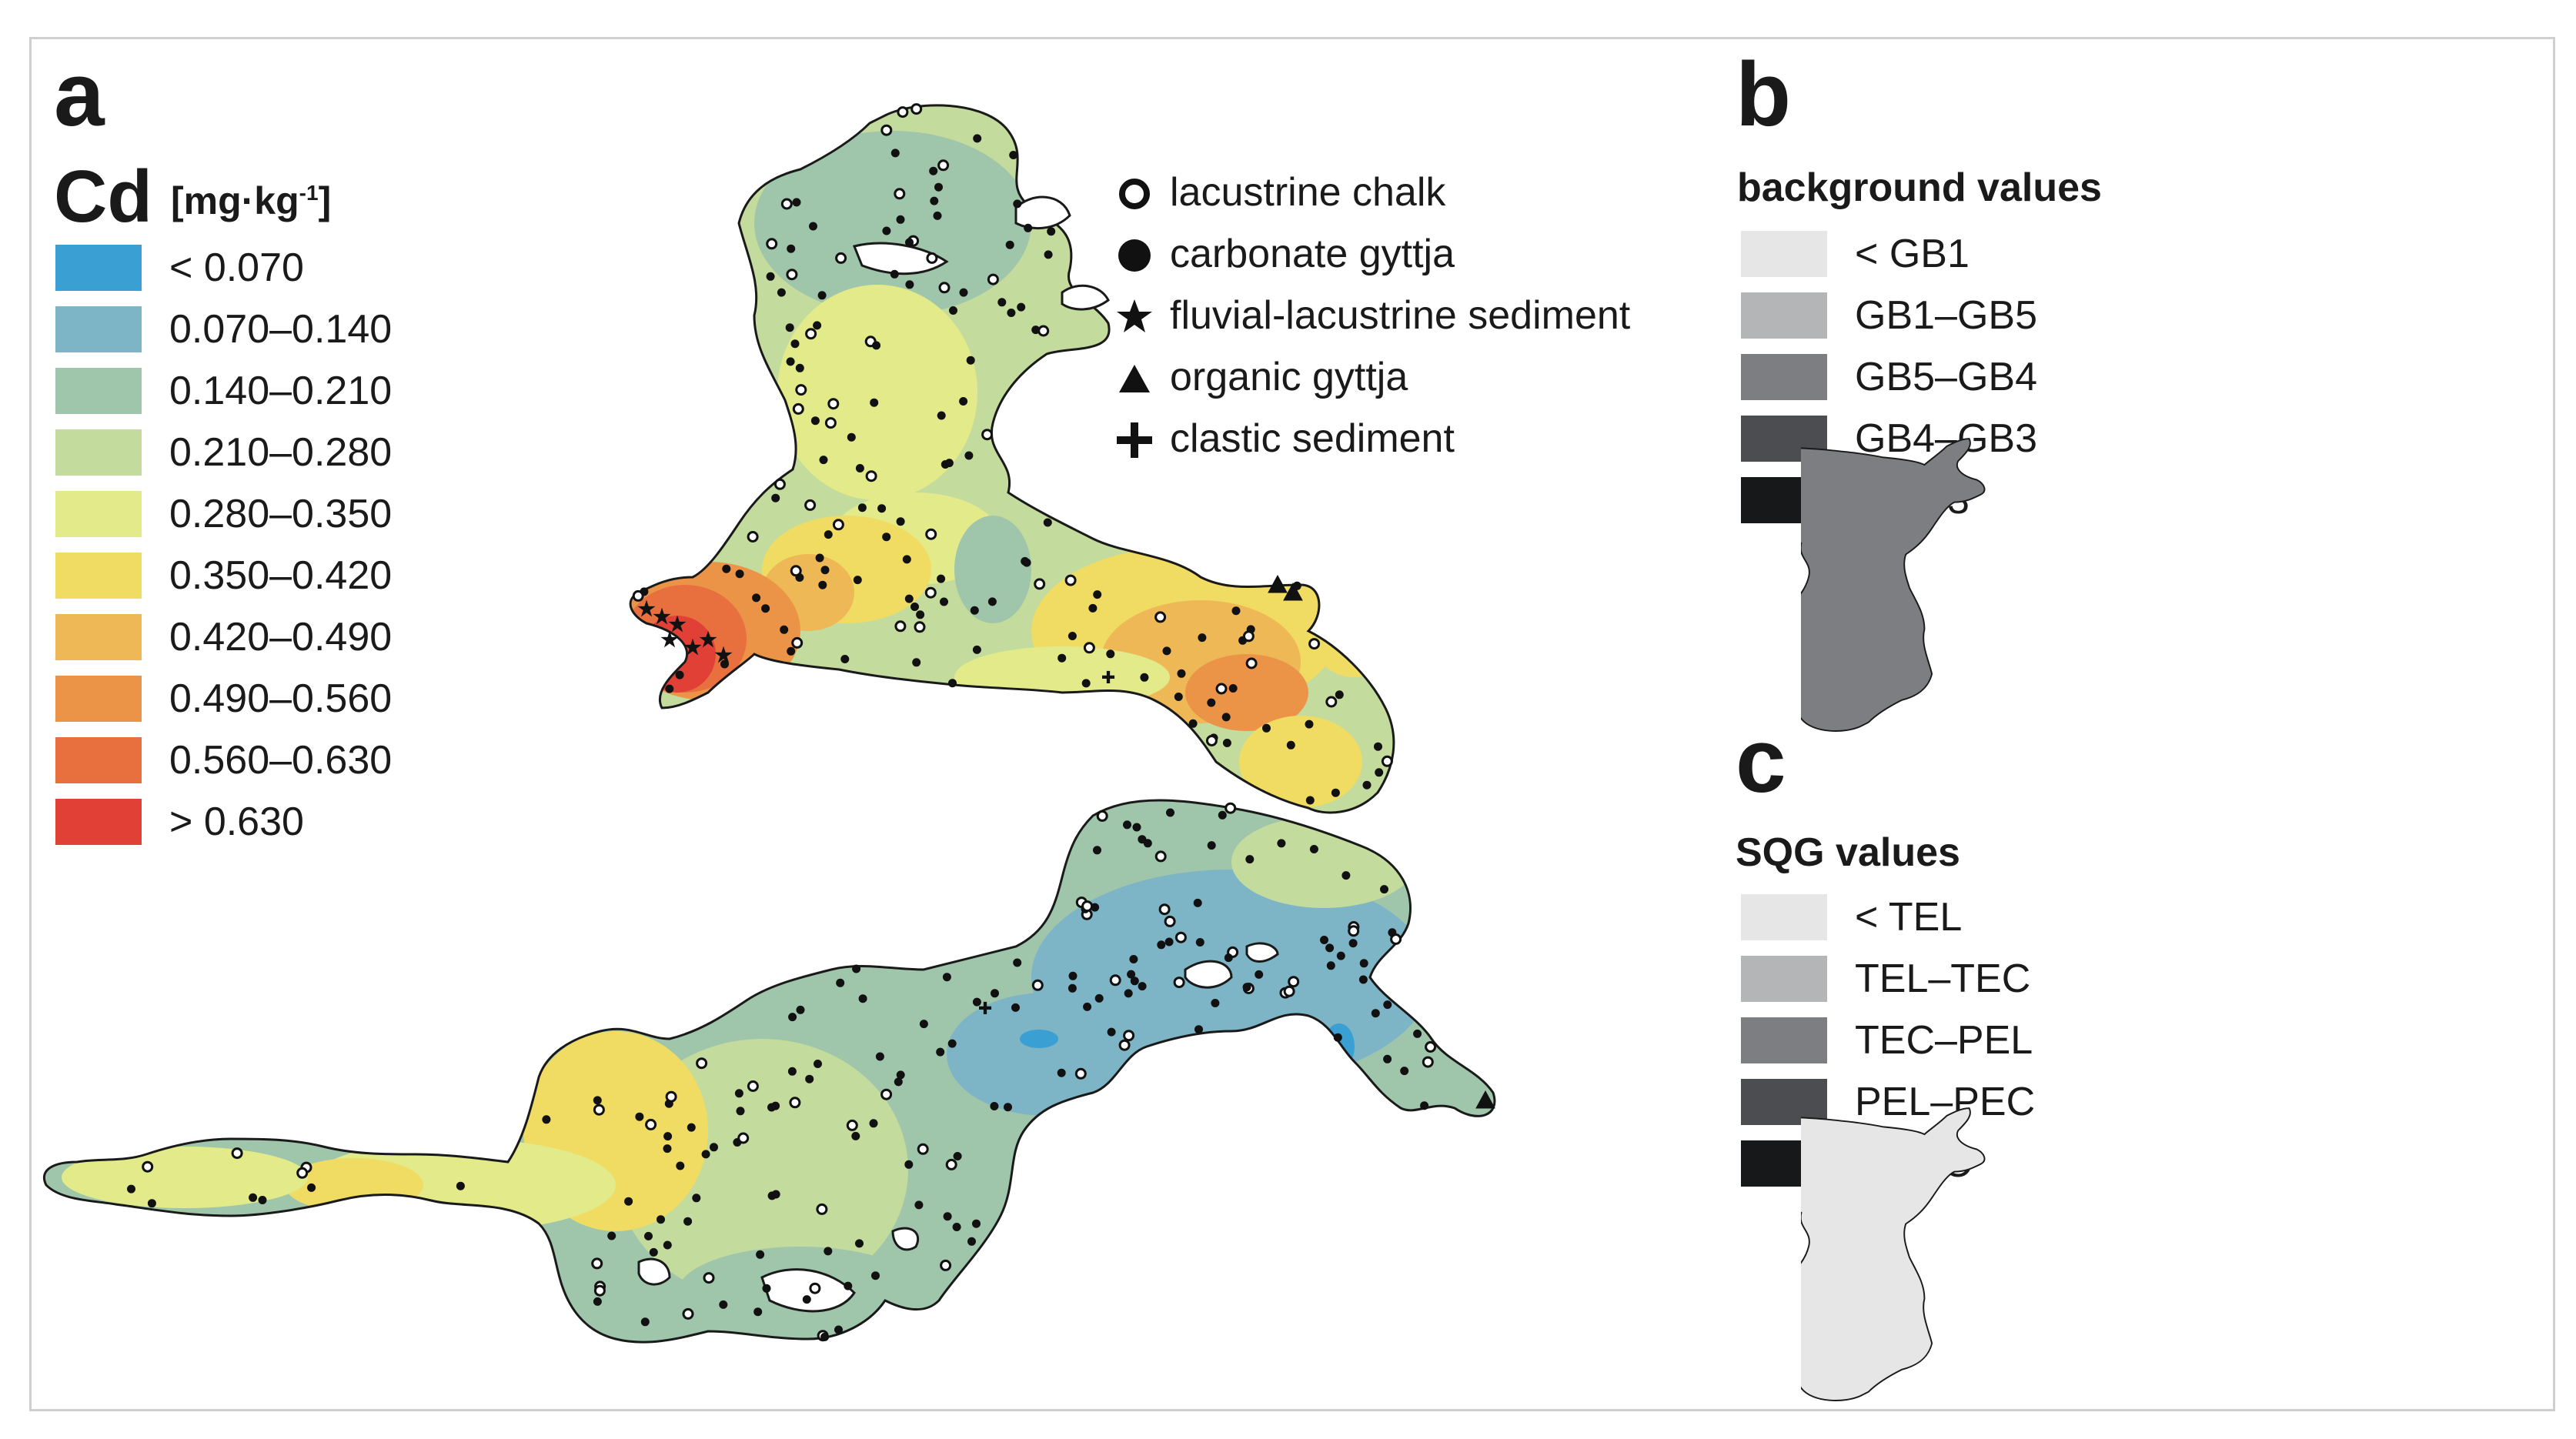 This screenshot has width=2576, height=1439. Describe the element at coordinates (1848, 852) in the screenshot. I see `sqg-values-title: SQG values` at that location.